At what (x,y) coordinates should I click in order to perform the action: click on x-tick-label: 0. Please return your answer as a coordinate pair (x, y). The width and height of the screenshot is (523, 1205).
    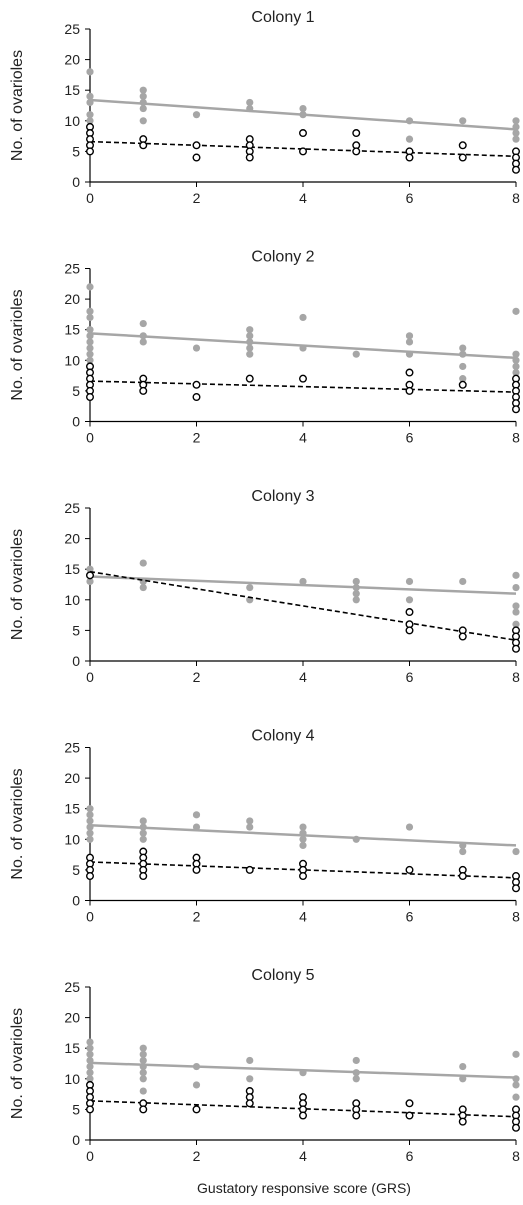
    Looking at the image, I should click on (90, 677).